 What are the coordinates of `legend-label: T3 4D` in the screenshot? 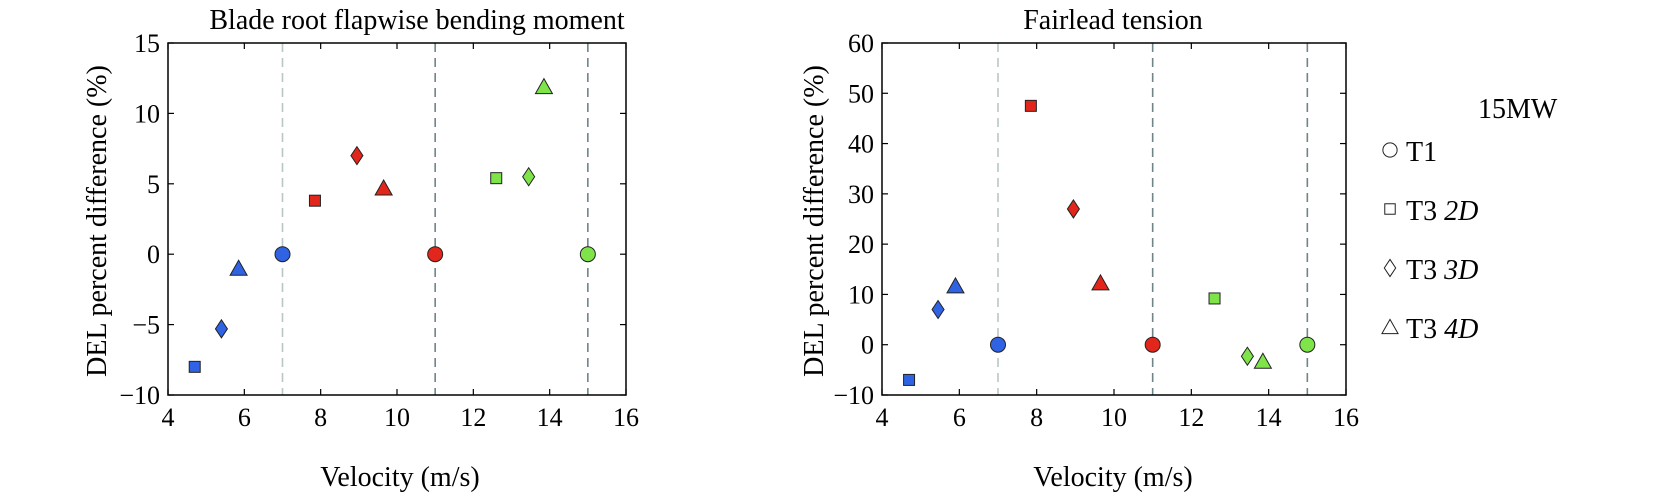 It's located at (1442, 329).